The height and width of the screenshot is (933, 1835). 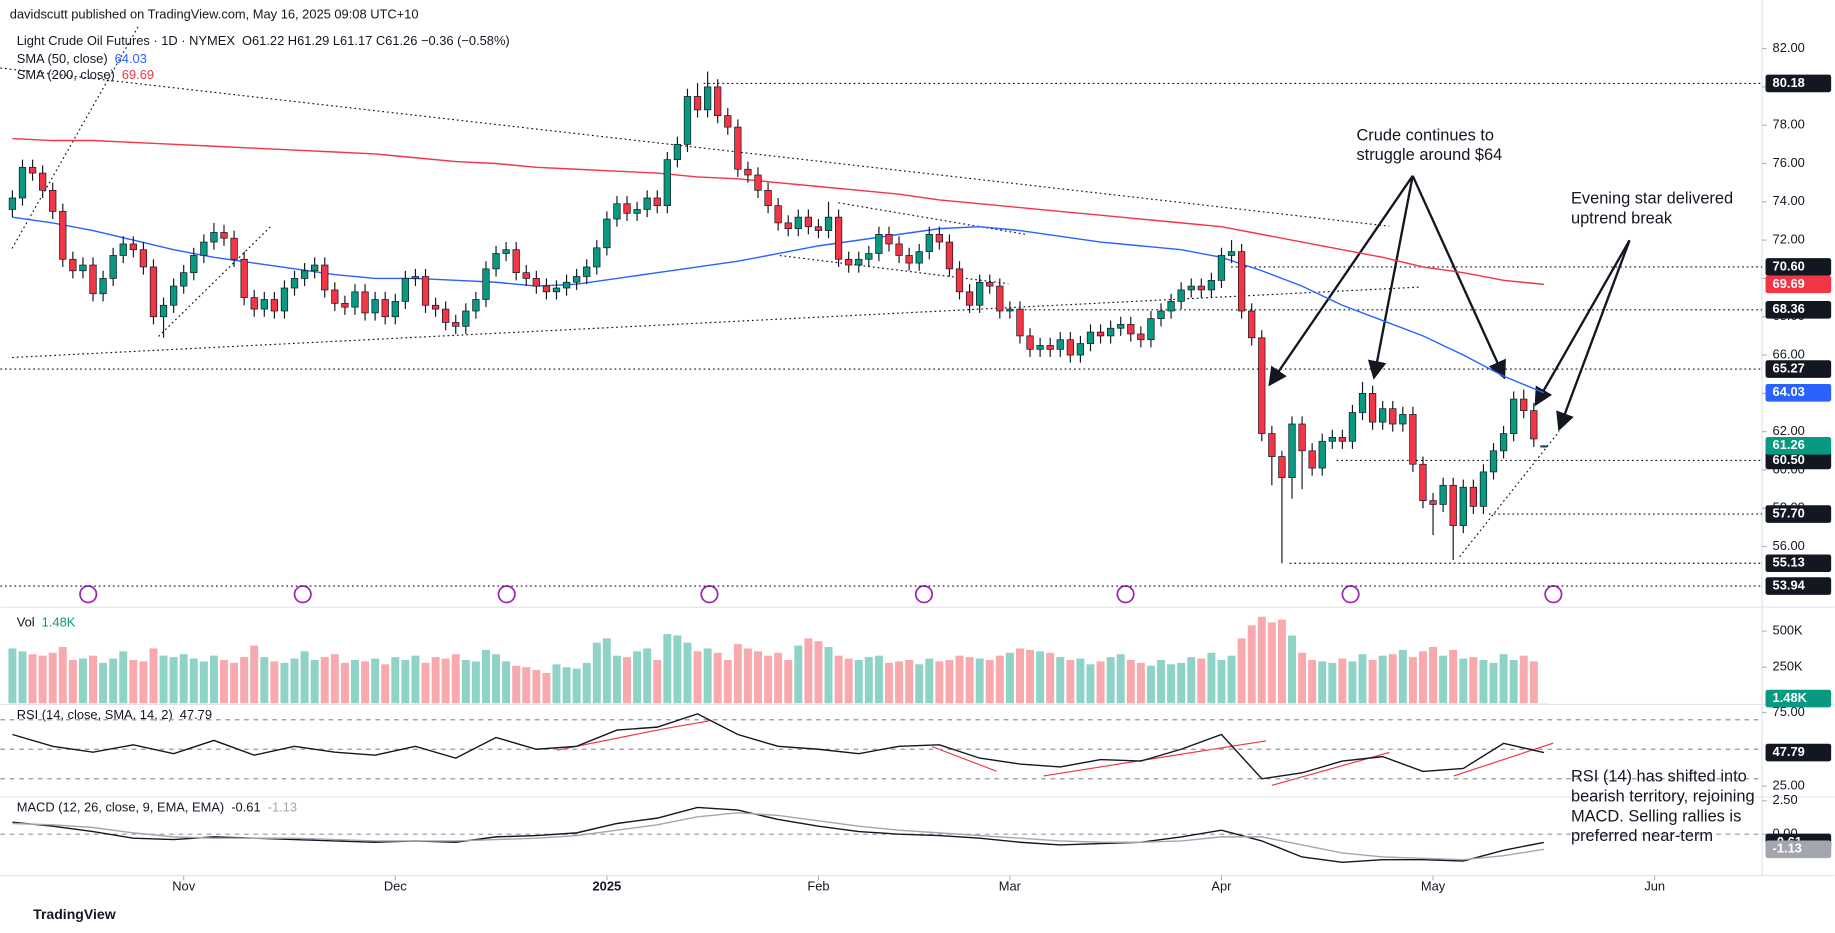 What do you see at coordinates (1622, 219) in the screenshot?
I see `annotation: uptrend break` at bounding box center [1622, 219].